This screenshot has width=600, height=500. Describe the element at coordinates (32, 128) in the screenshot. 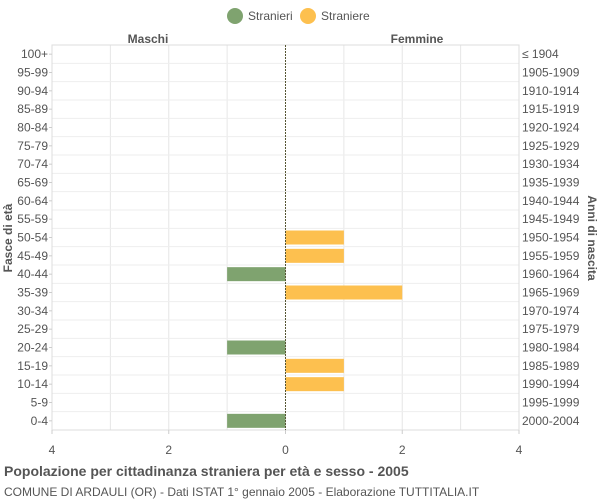

I see `age-class-label: 80-84` at that location.